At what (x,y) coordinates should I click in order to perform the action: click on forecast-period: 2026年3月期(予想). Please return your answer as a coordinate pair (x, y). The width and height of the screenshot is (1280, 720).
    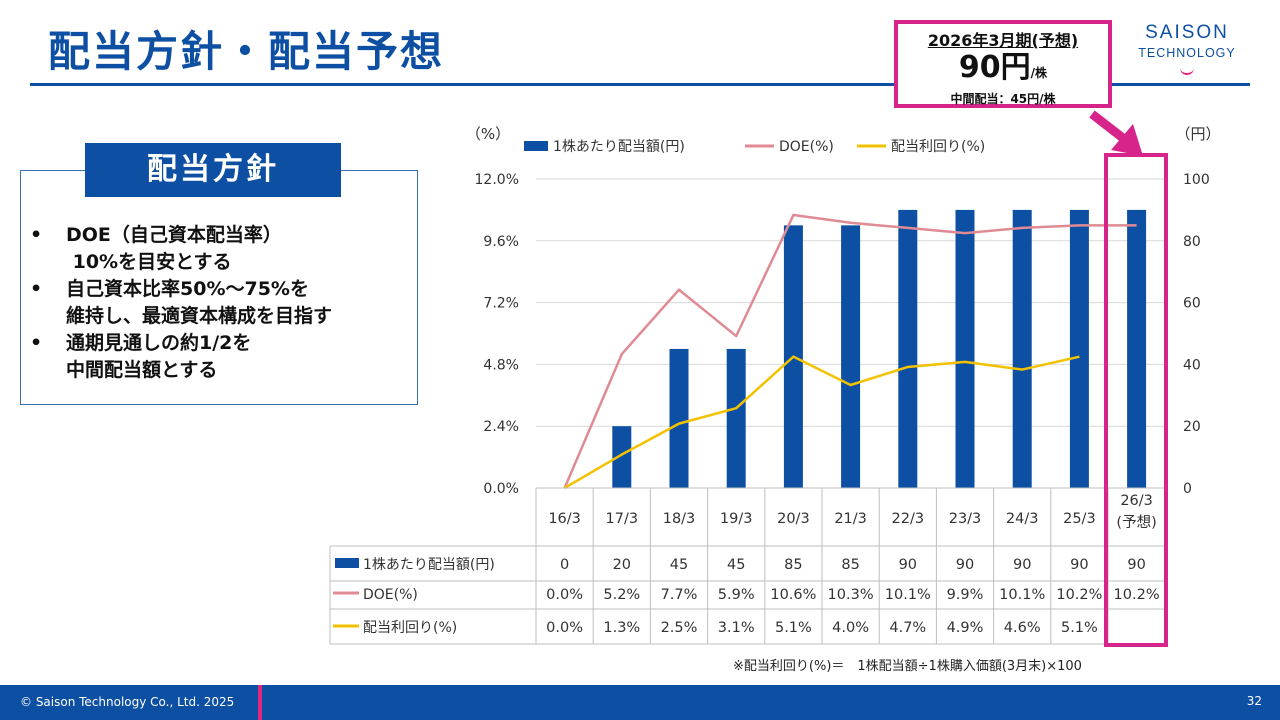
    Looking at the image, I should click on (1003, 40).